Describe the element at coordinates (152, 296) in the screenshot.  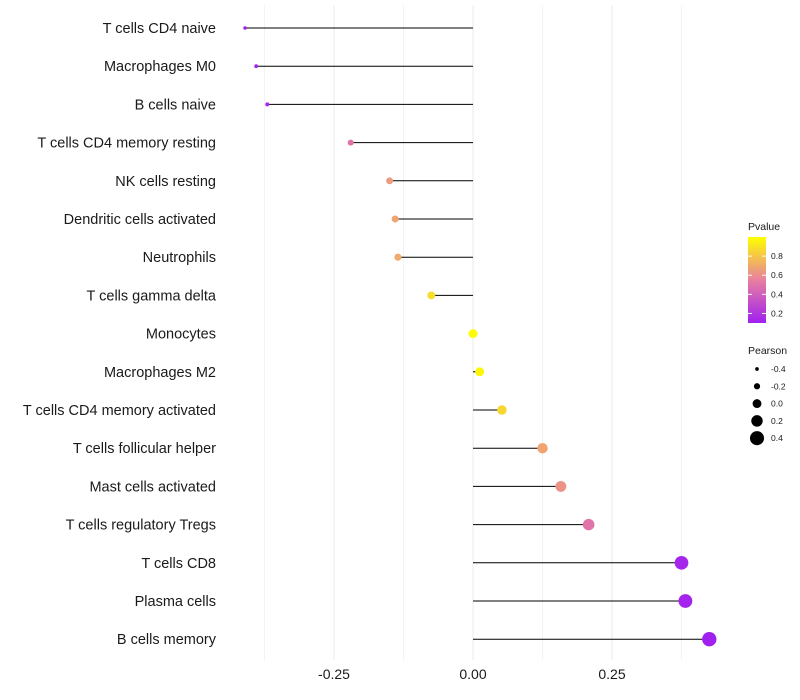
I see `category-label: T cells gamma delta` at that location.